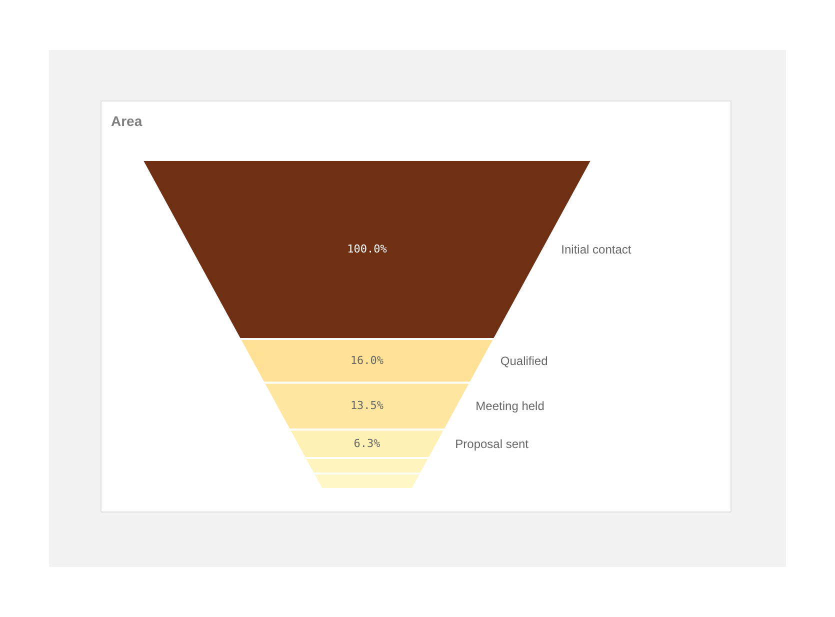 Image resolution: width=835 pixels, height=617 pixels. Describe the element at coordinates (596, 249) in the screenshot. I see `category-label: Initial contact` at that location.